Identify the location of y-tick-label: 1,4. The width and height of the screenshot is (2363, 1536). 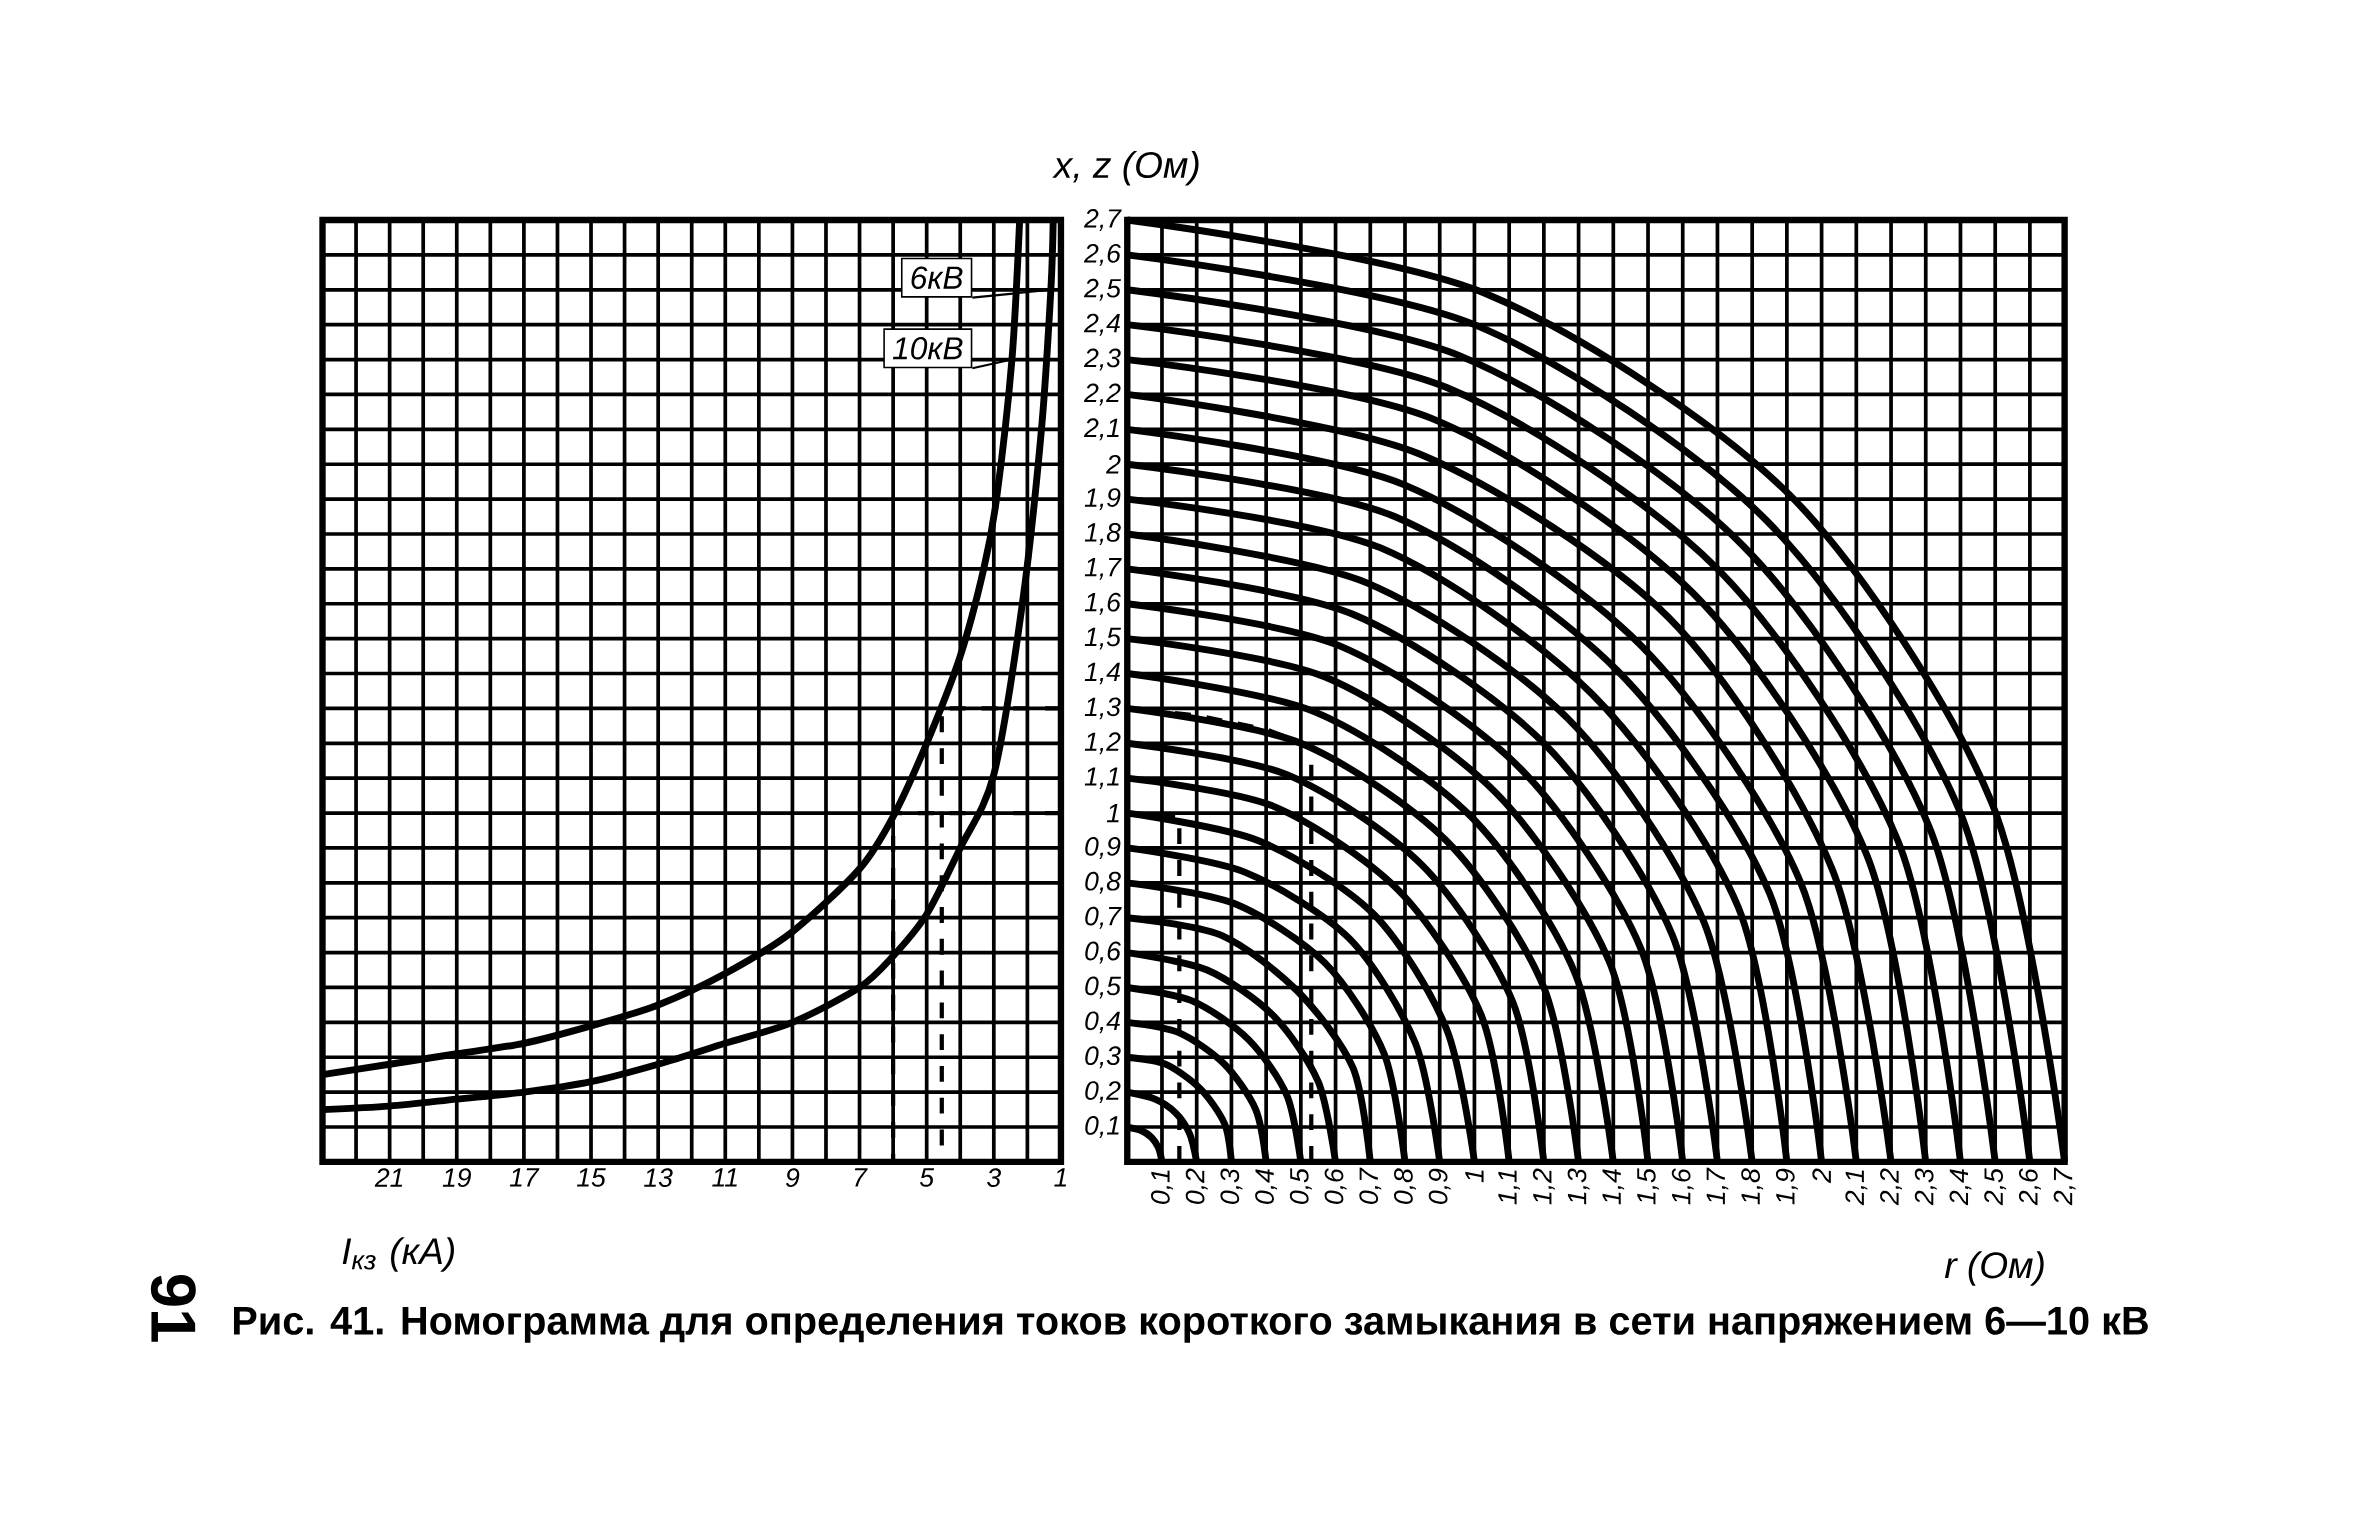
(1102, 673).